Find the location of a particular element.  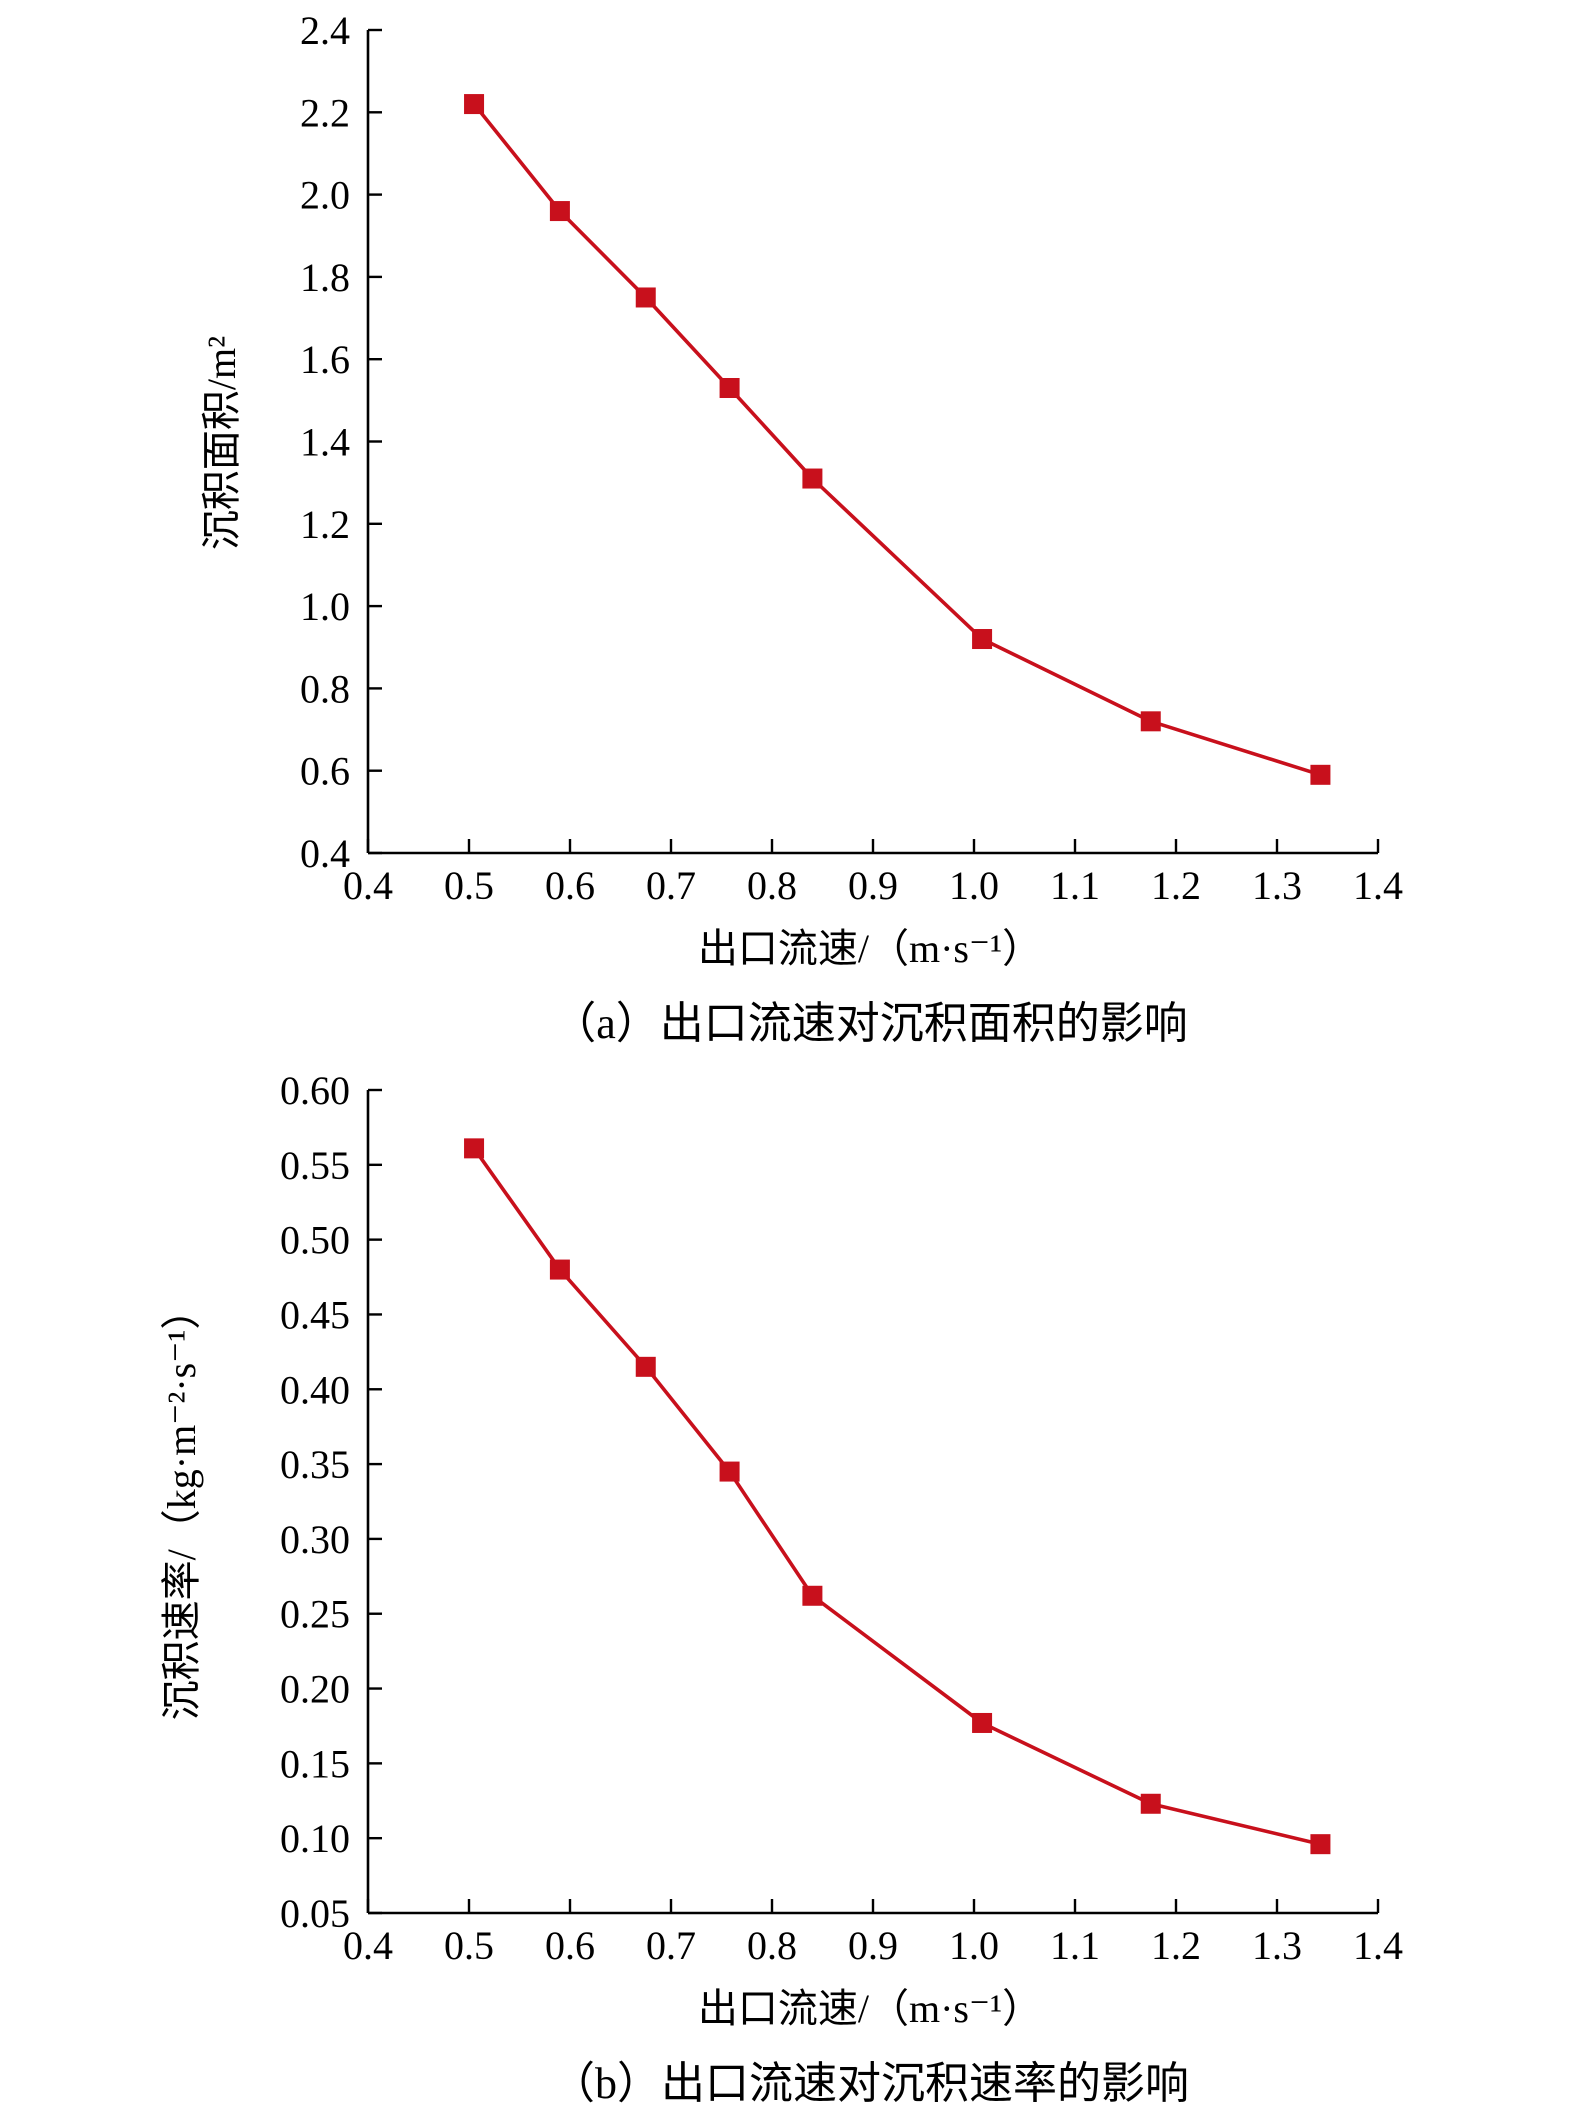

y-tick-label-a: 2.0 is located at coordinates (325, 195).